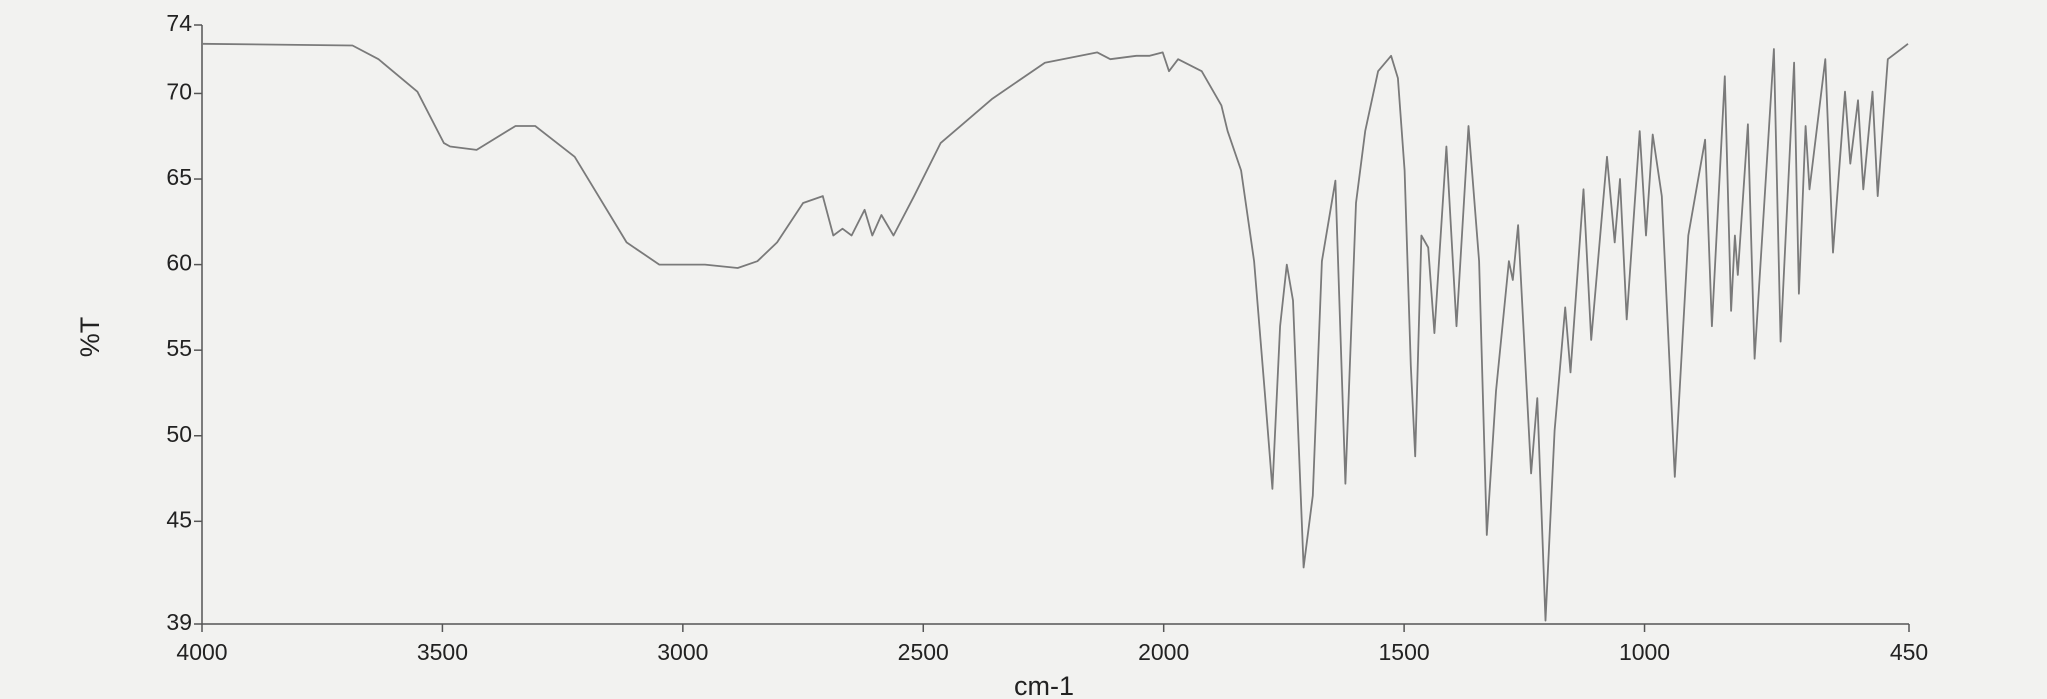  What do you see at coordinates (923, 652) in the screenshot?
I see `x-tick-label: 2500` at bounding box center [923, 652].